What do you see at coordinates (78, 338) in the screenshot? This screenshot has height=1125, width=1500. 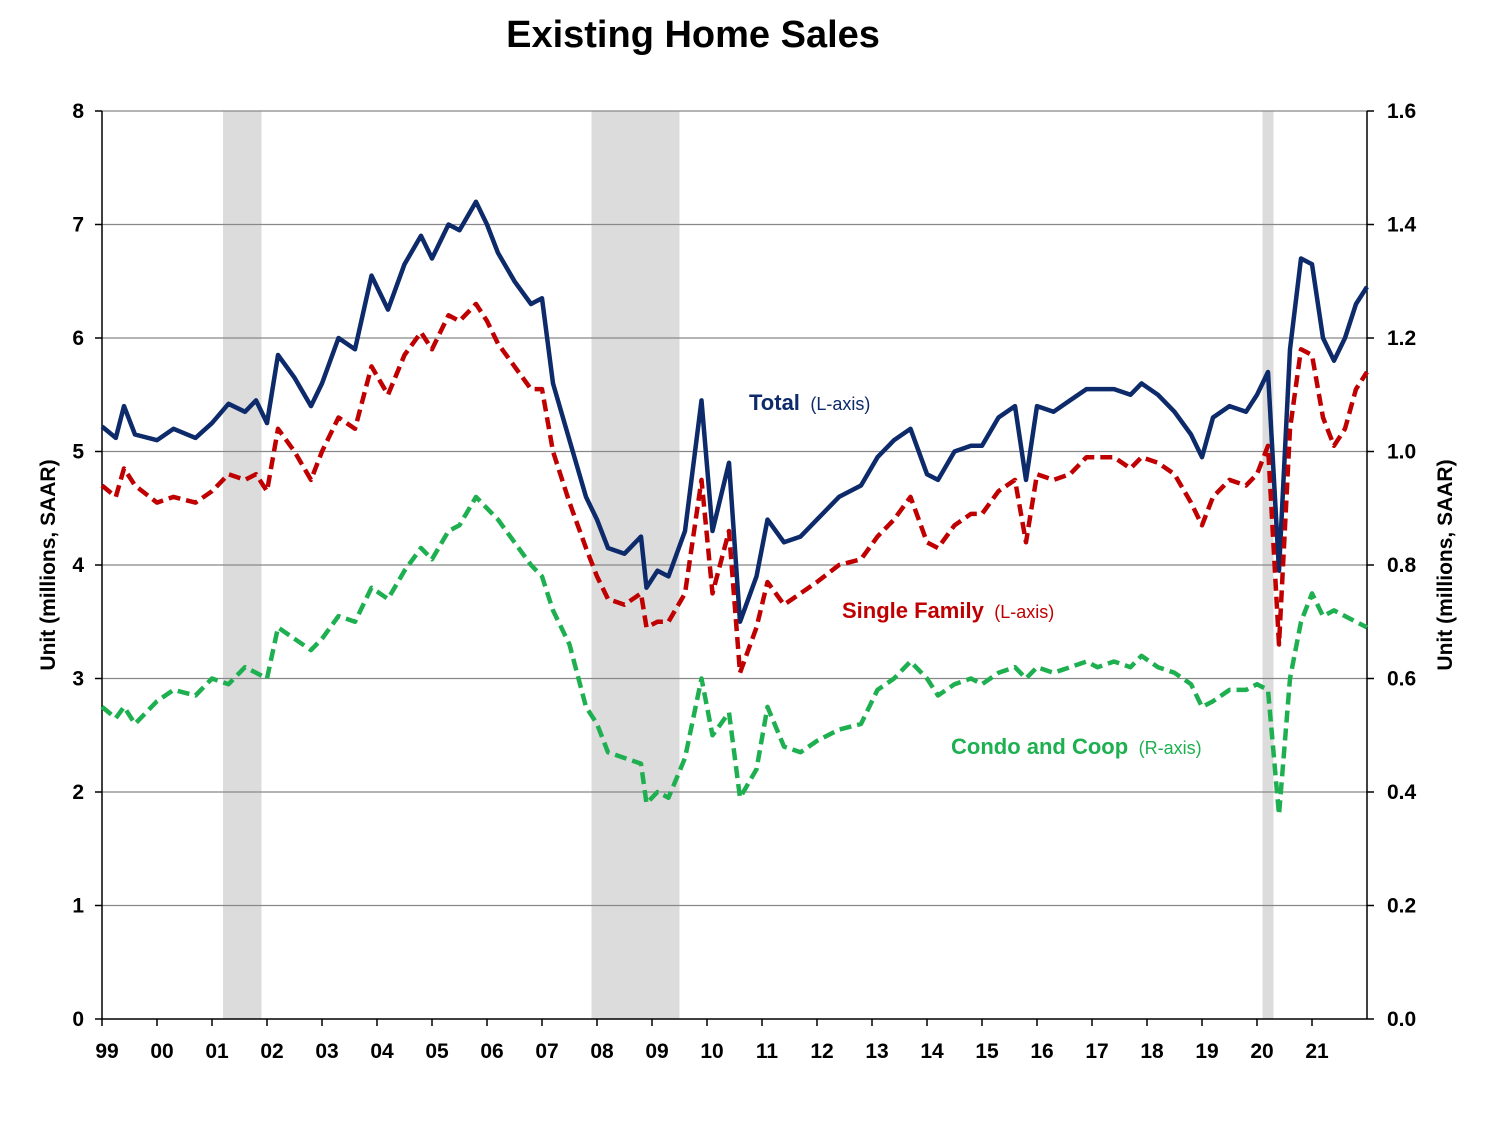 I see `y-left-tick-label-6: 6` at bounding box center [78, 338].